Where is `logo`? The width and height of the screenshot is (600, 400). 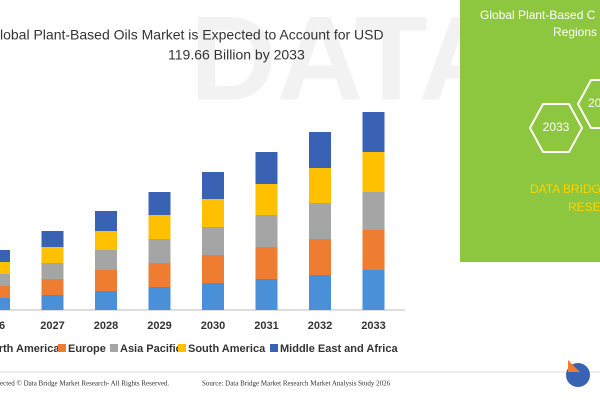
logo is located at coordinates (574, 366).